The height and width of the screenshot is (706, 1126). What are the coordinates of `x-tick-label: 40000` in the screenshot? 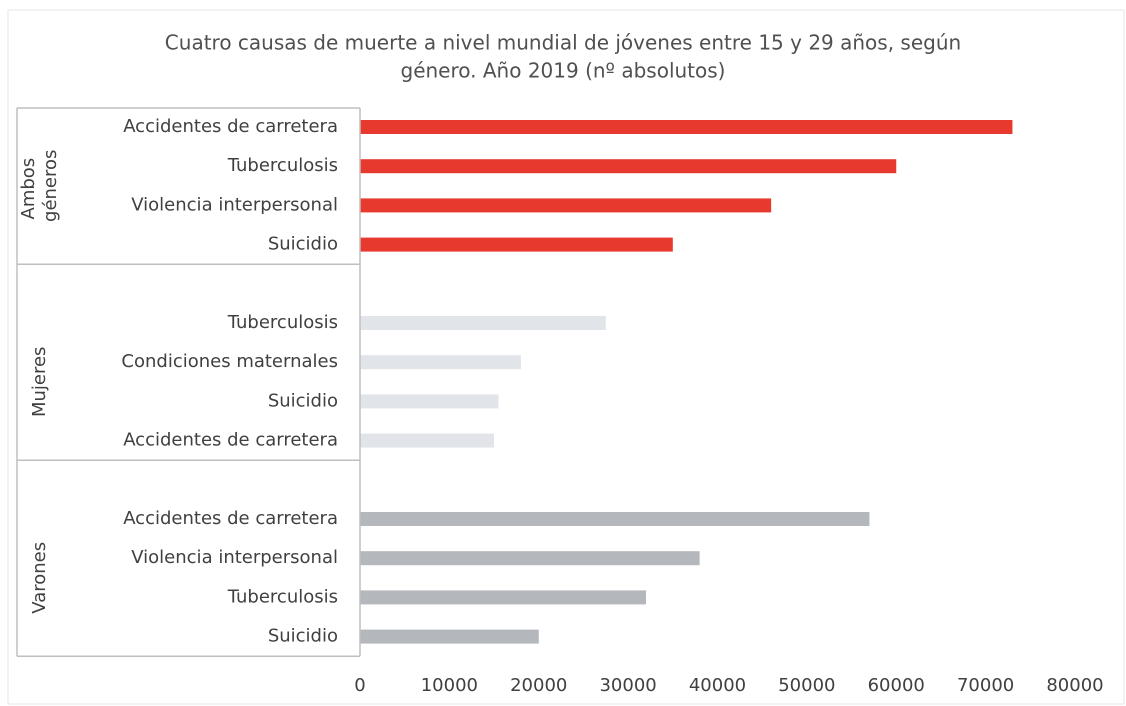 It's located at (717, 685).